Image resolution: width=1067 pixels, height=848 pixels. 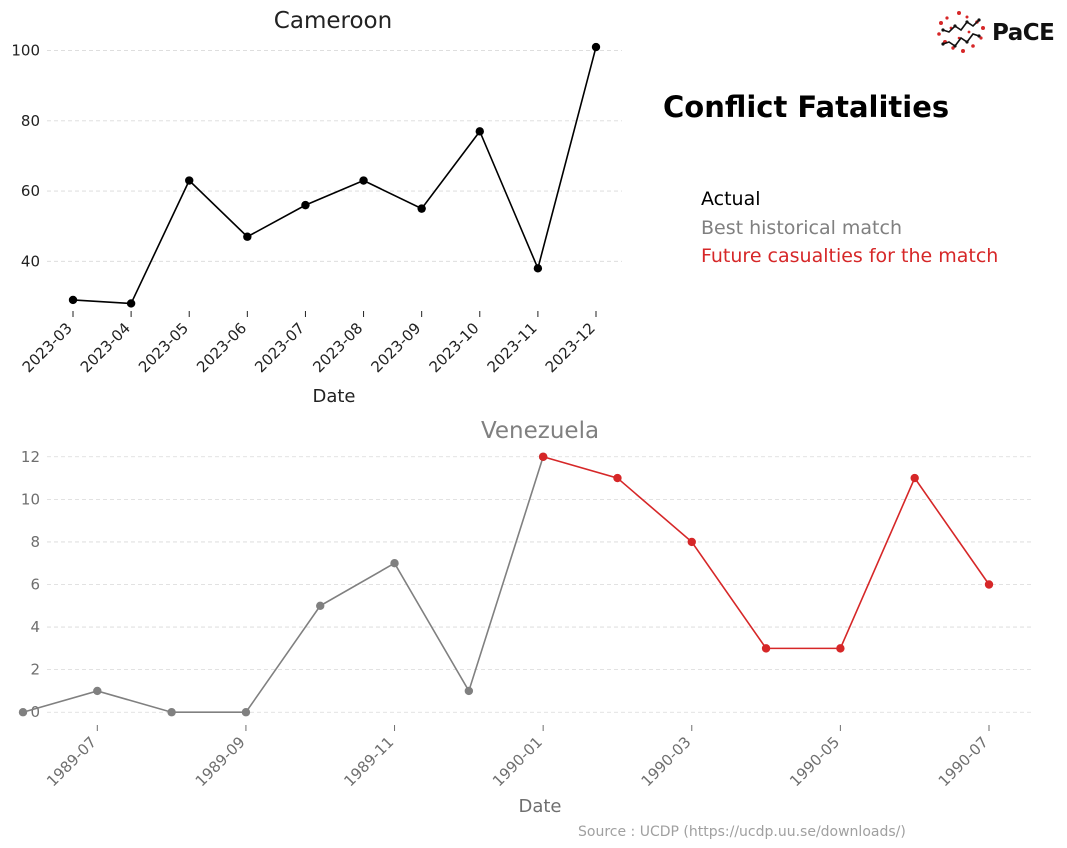 What do you see at coordinates (1023, 33) in the screenshot?
I see `pace-logo-text: PaCE` at bounding box center [1023, 33].